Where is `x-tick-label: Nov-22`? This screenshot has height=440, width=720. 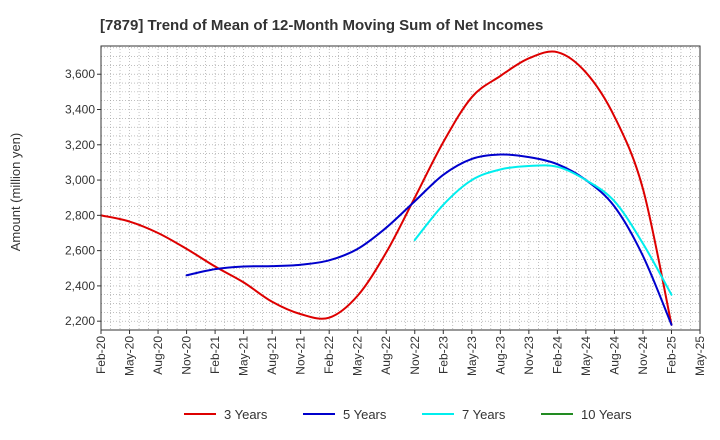 x-tick-label: Nov-22 is located at coordinates (415, 355).